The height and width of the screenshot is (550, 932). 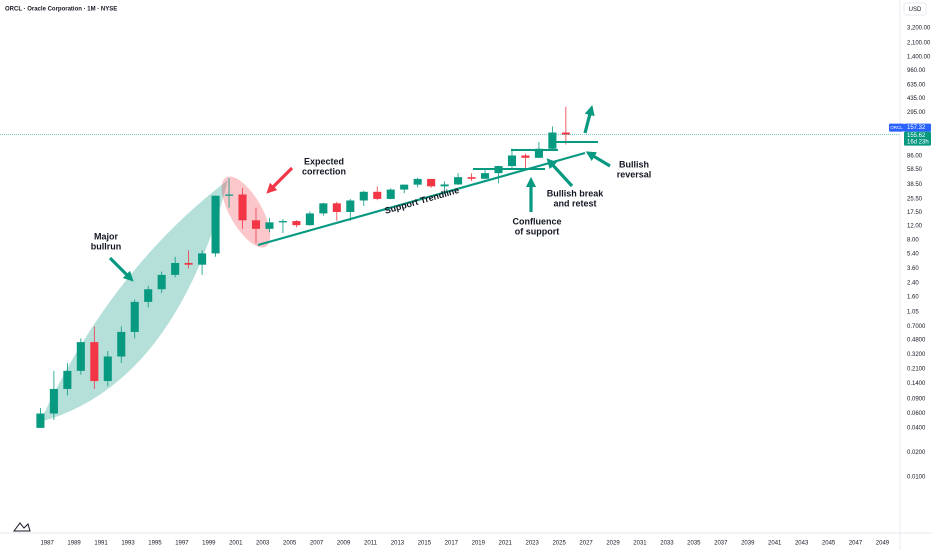 I want to click on x-tick-label: 2009, so click(x=344, y=544).